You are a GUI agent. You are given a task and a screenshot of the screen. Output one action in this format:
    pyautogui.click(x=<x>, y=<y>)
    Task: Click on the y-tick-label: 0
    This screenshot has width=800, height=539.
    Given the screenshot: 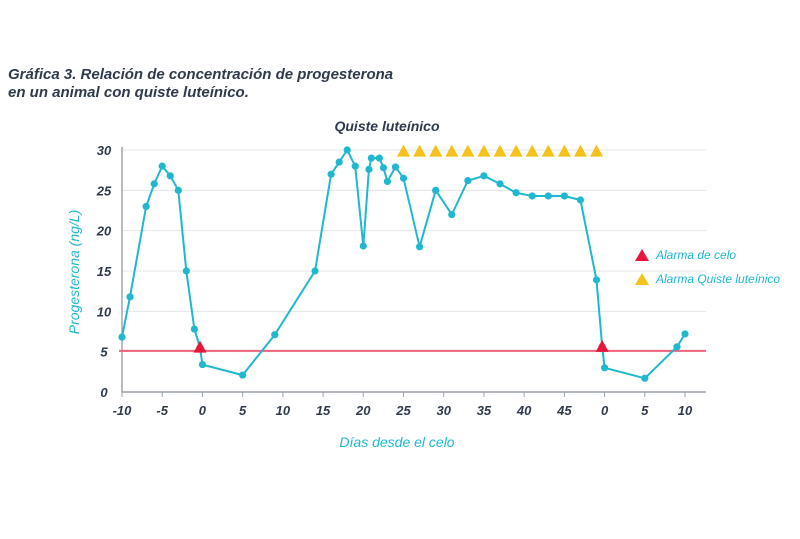 What is the action you would take?
    pyautogui.click(x=104, y=392)
    